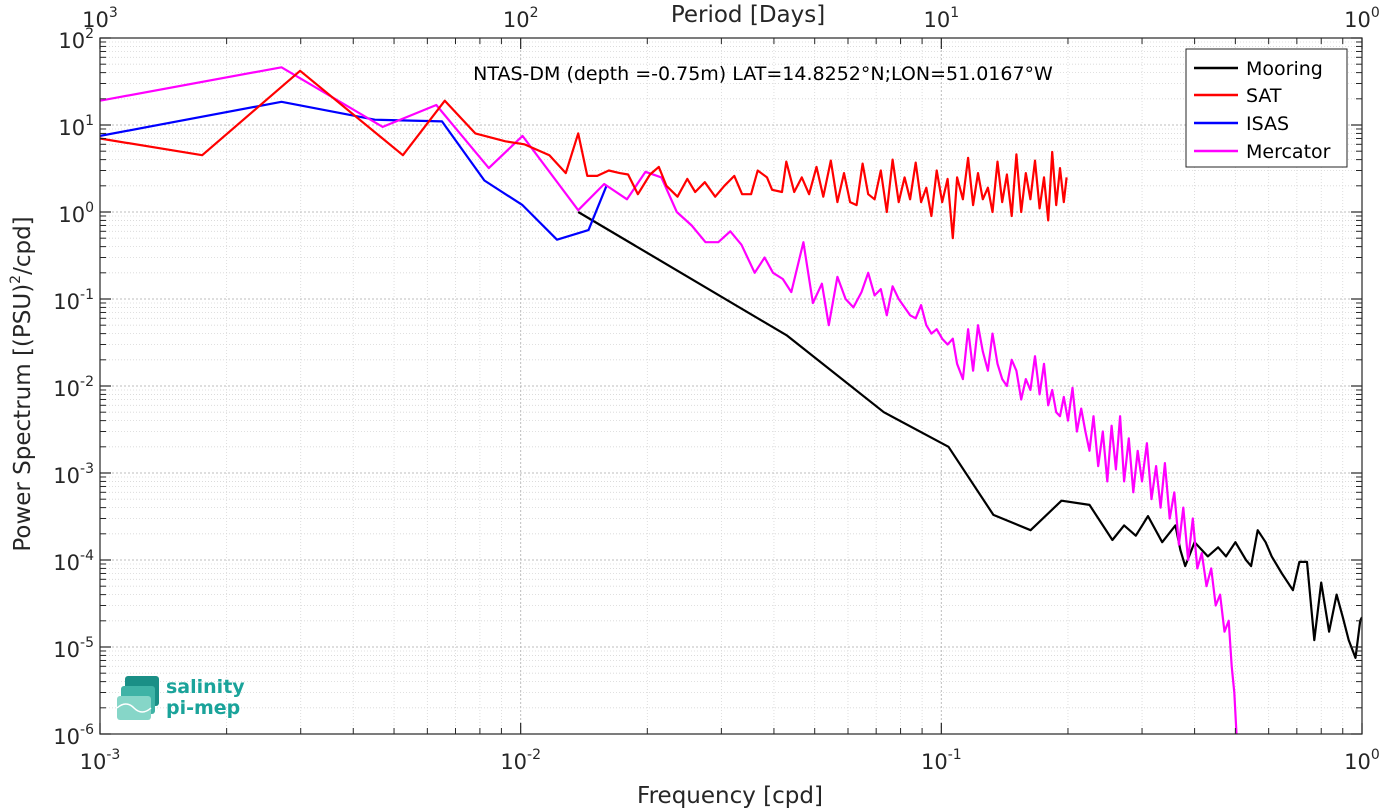  What do you see at coordinates (1284, 69) in the screenshot?
I see `legend-label-mooring: Mooring` at bounding box center [1284, 69].